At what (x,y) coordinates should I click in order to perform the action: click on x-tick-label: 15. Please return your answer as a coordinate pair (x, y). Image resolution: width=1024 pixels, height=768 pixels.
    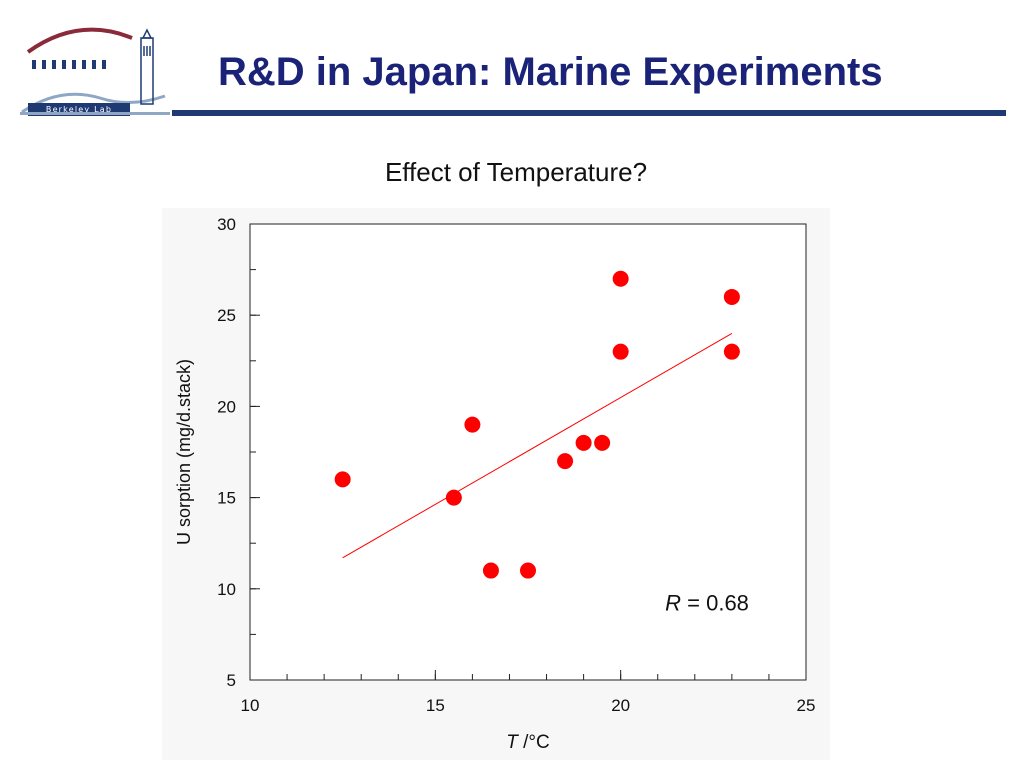
    Looking at the image, I should click on (435, 705).